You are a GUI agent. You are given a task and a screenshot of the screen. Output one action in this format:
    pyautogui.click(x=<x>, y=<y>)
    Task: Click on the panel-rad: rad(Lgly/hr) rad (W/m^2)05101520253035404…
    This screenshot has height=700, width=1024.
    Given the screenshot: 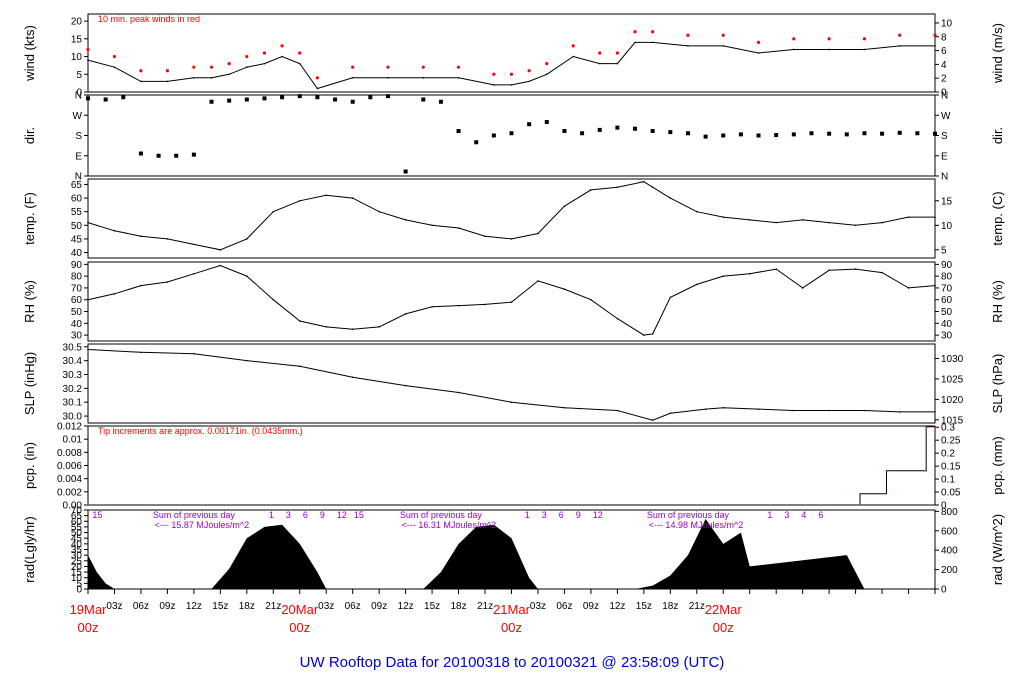 What is the action you would take?
    pyautogui.click(x=513, y=551)
    